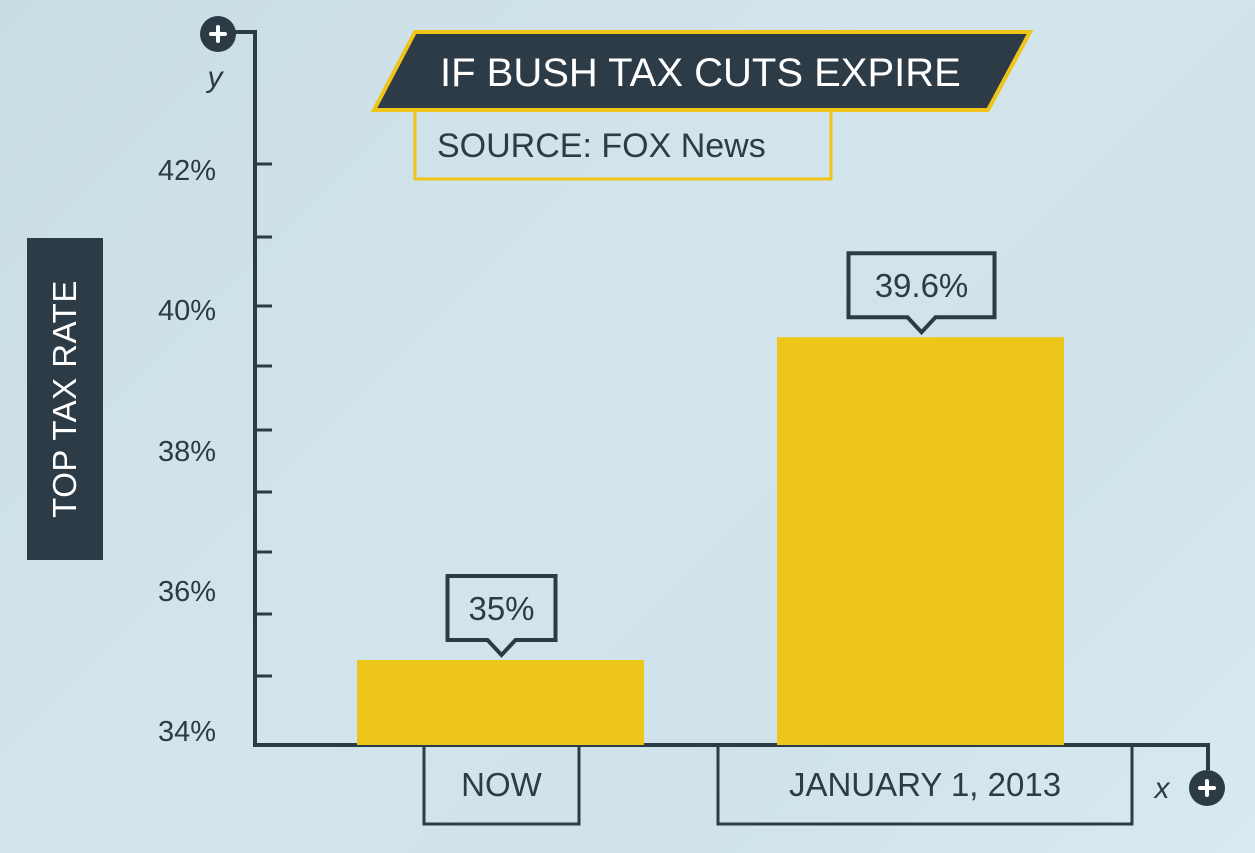  I want to click on chart-subtitle: SOURCE: FOX News, so click(601, 146).